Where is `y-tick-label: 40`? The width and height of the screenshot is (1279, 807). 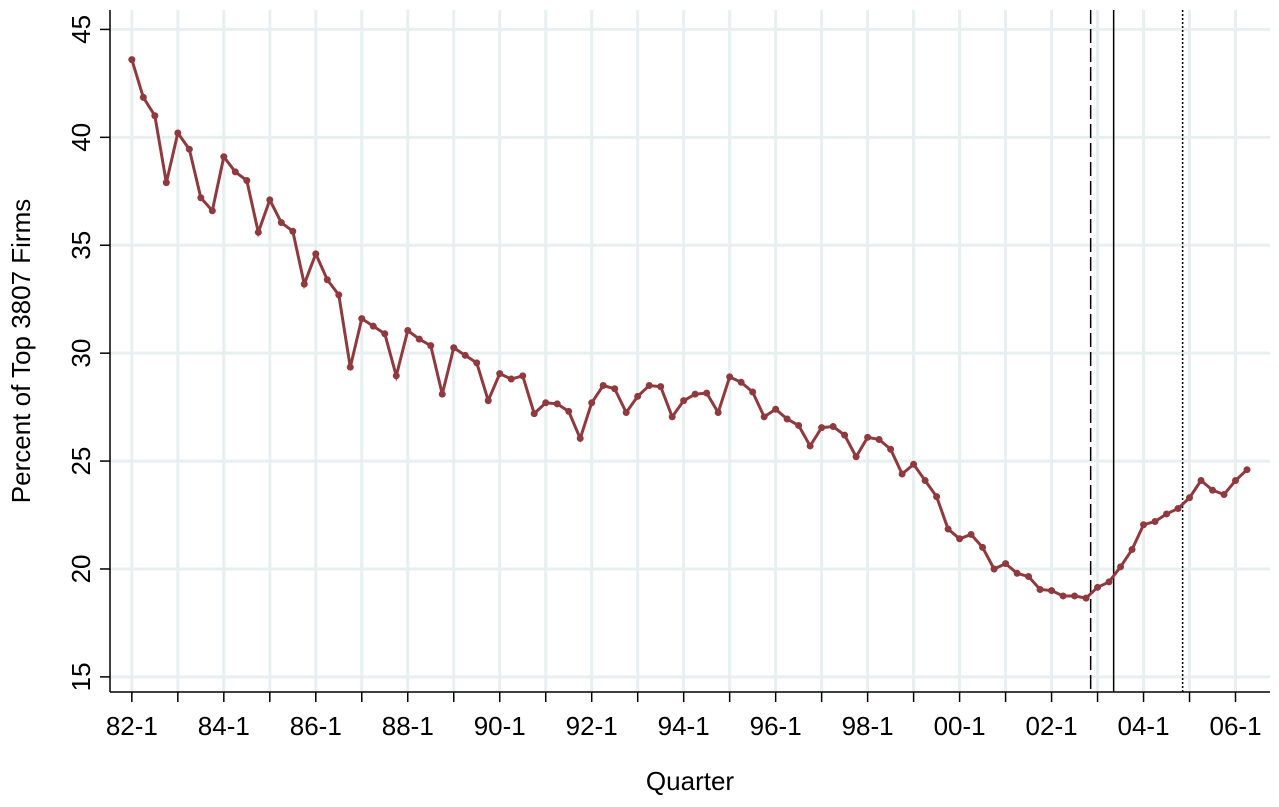 y-tick-label: 40 is located at coordinates (81, 137).